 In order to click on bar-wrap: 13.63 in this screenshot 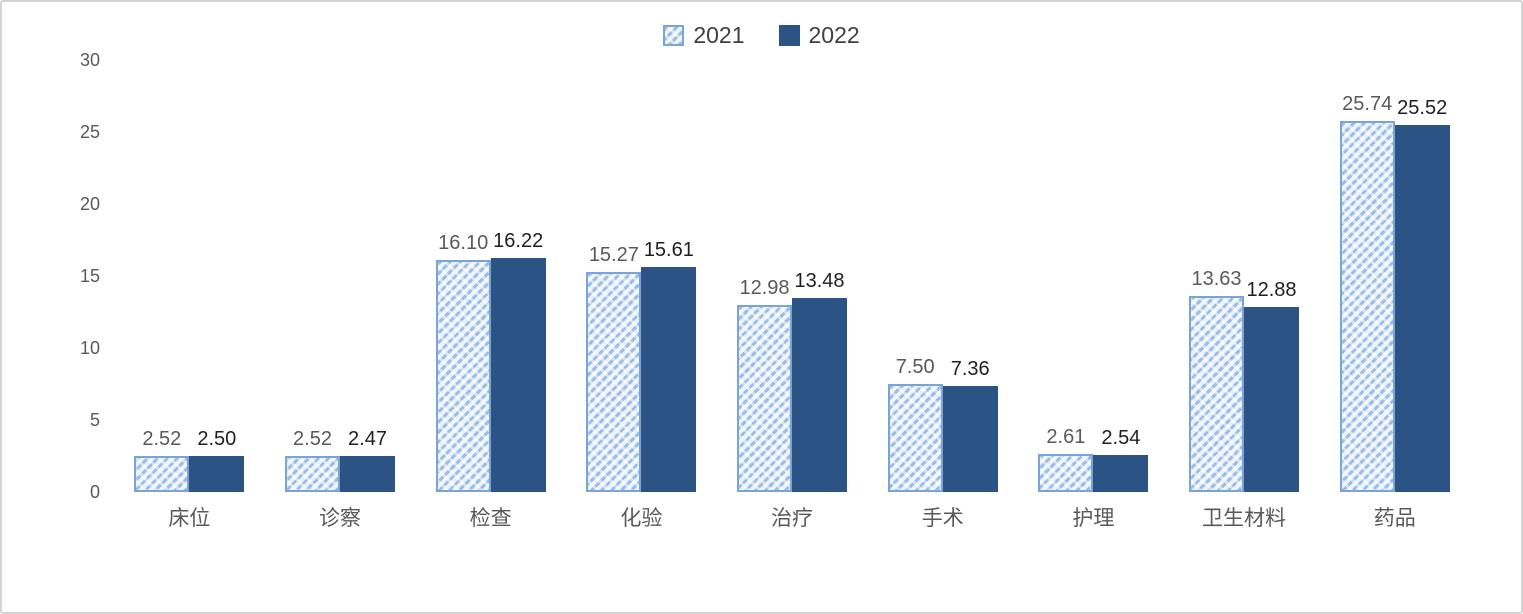, I will do `click(1217, 379)`.